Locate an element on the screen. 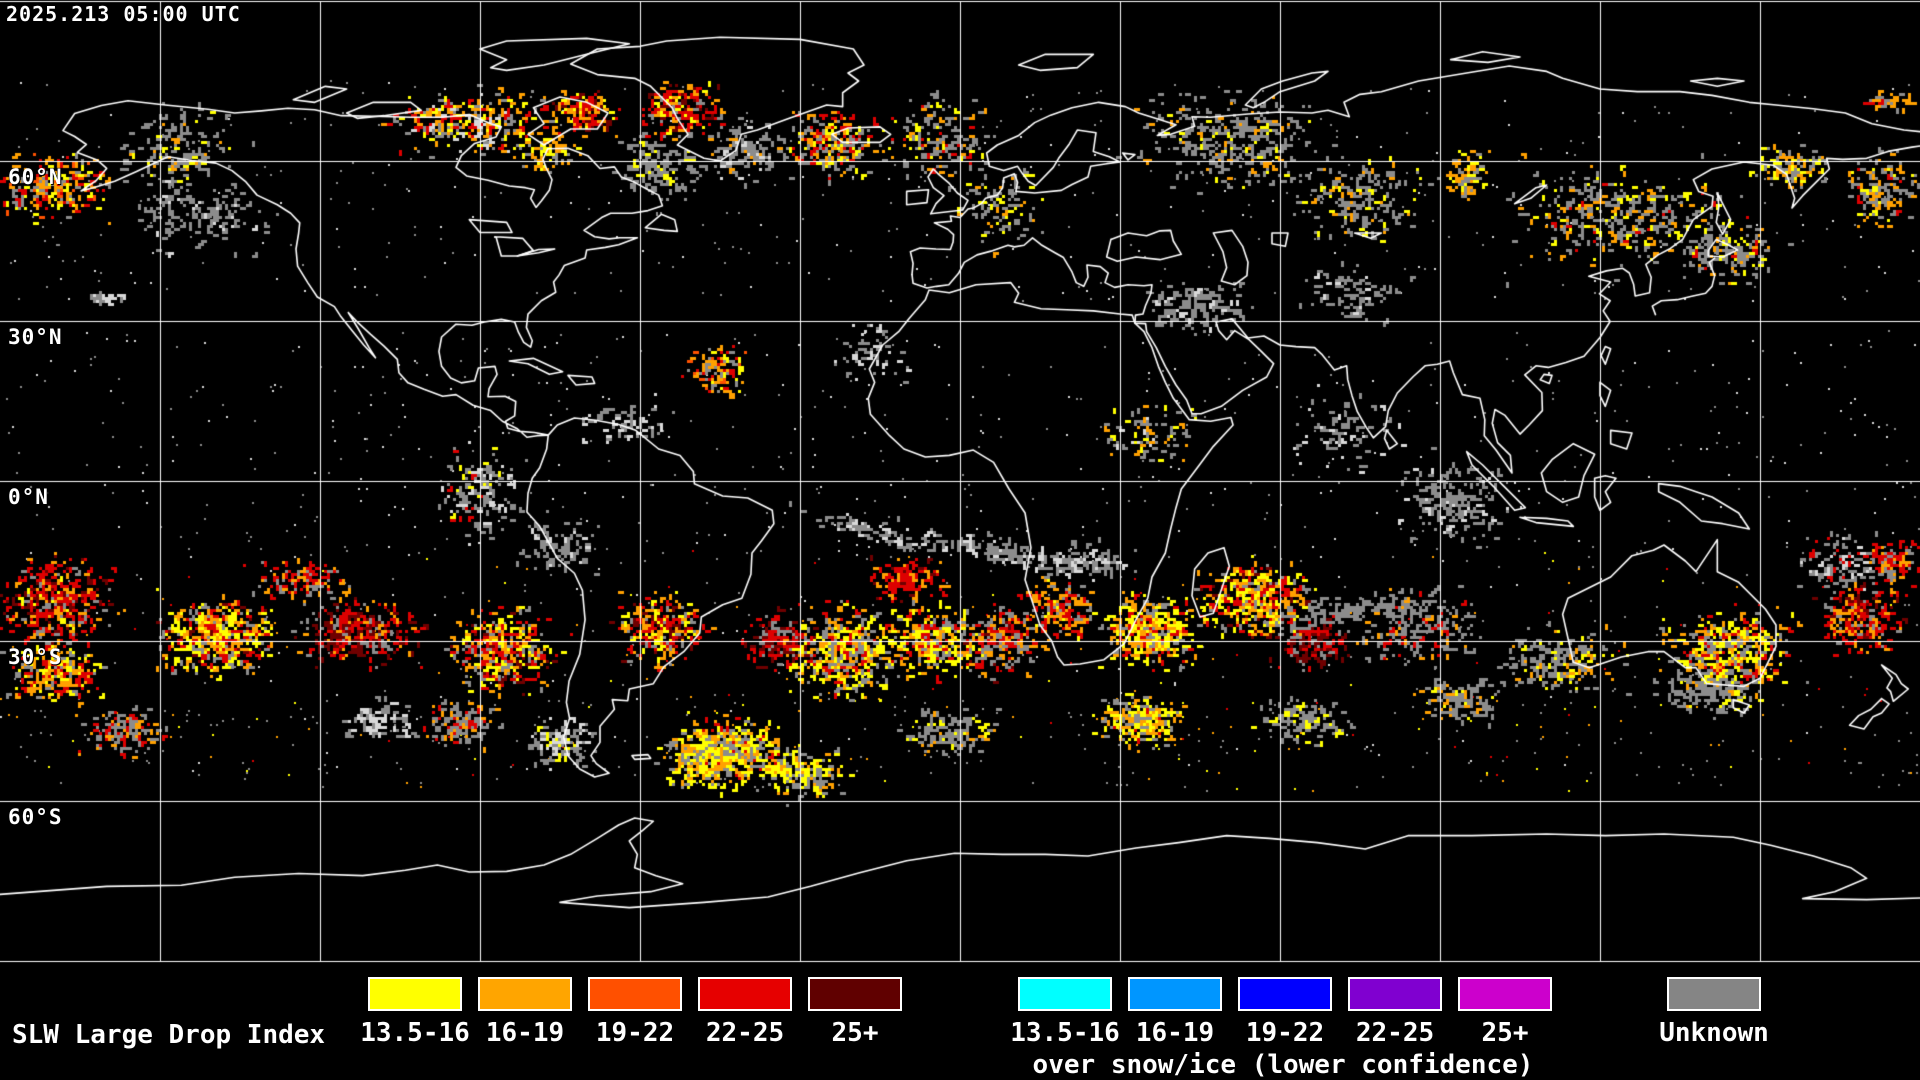 The image size is (1920, 1080). legend-label-slw-19-22: 19-22 is located at coordinates (635, 1033).